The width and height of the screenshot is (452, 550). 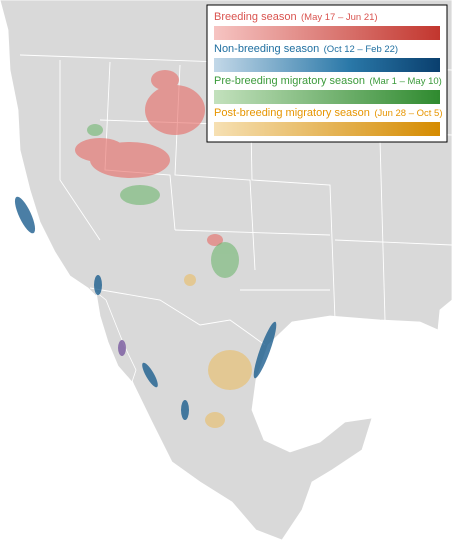 What do you see at coordinates (405, 81) in the screenshot?
I see `legend-dates: (Mar 1 – May 10)` at bounding box center [405, 81].